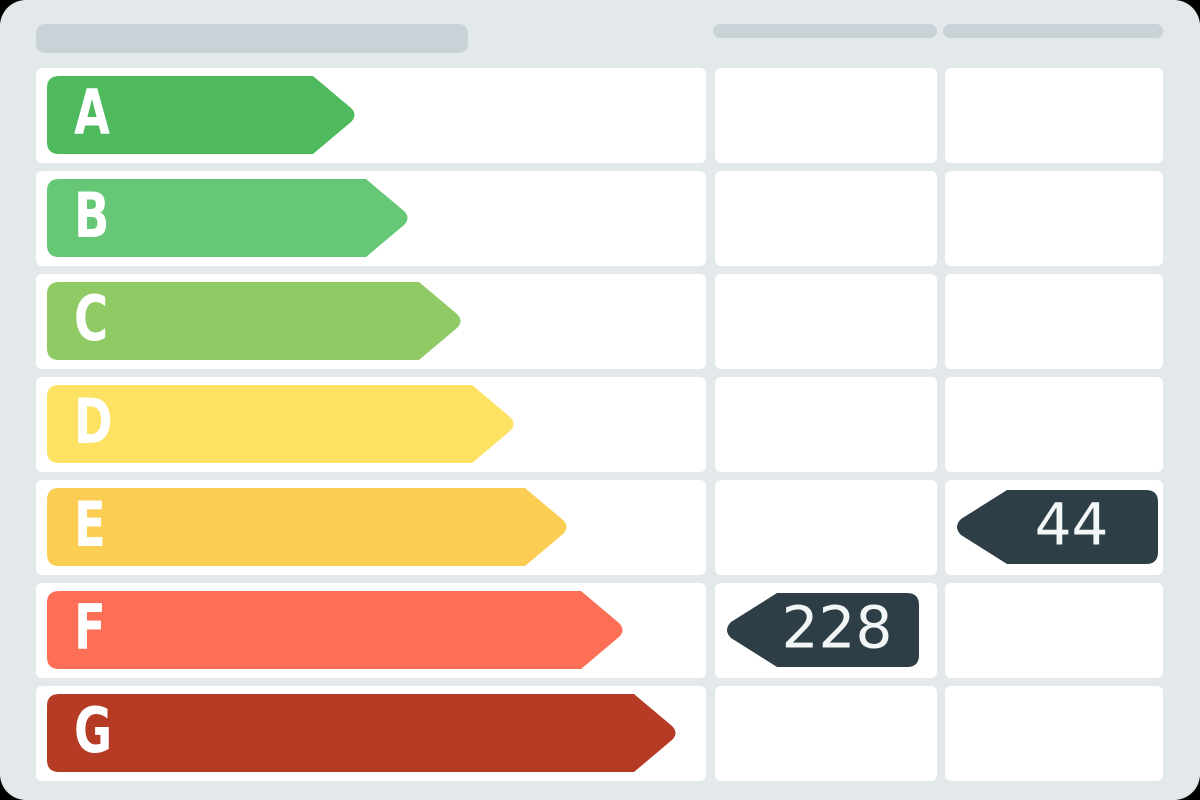 The image size is (1200, 800). I want to click on band-cell-d: D, so click(371, 424).